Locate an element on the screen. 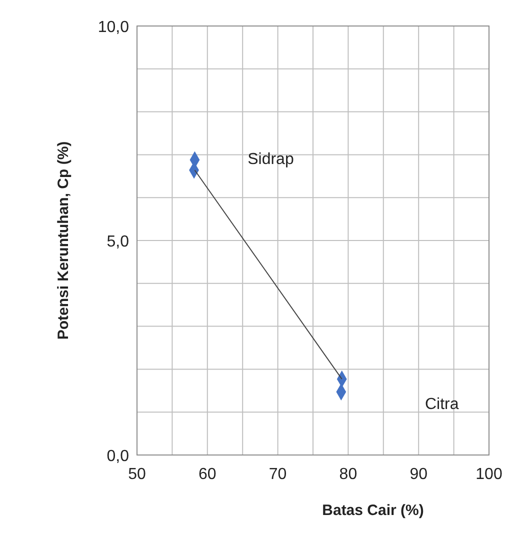  x-tick-label: 90 is located at coordinates (419, 474).